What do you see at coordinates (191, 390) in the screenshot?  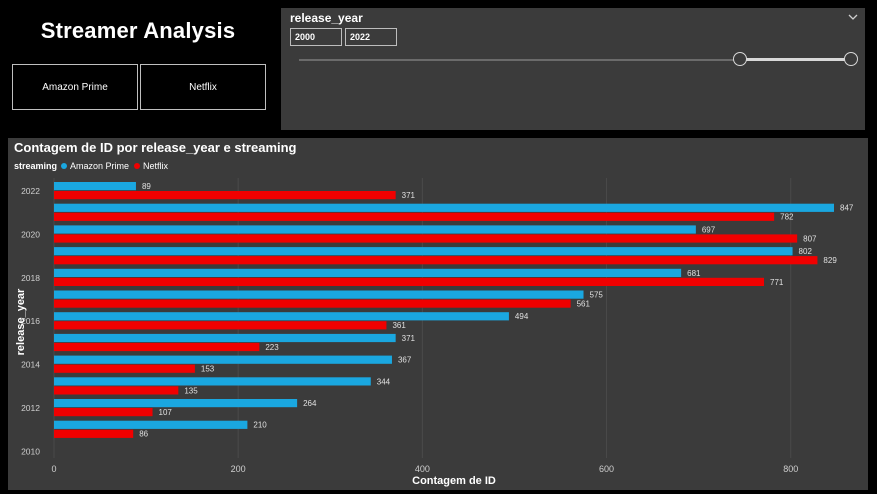 I see `data-label: 135` at bounding box center [191, 390].